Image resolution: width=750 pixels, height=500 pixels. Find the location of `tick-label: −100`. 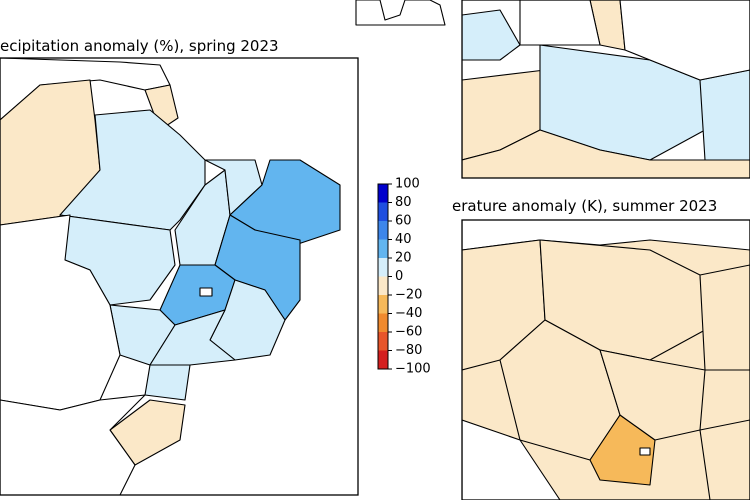

tick-label: −100 is located at coordinates (413, 369).